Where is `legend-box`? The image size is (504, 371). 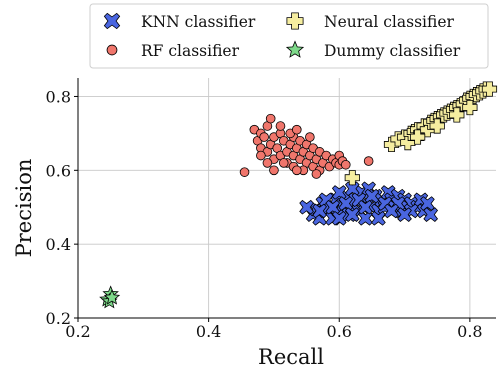 legend-box is located at coordinates (289, 36).